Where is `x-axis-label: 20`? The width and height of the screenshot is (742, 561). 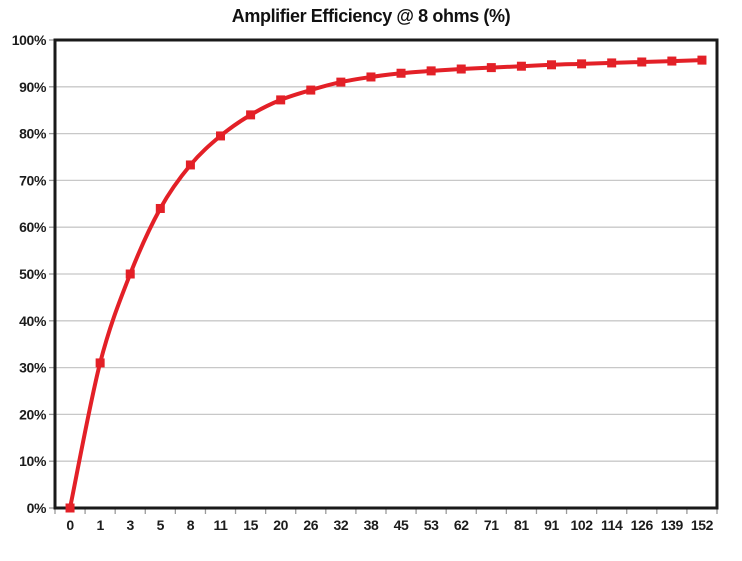 x-axis-label: 20 is located at coordinates (280, 525).